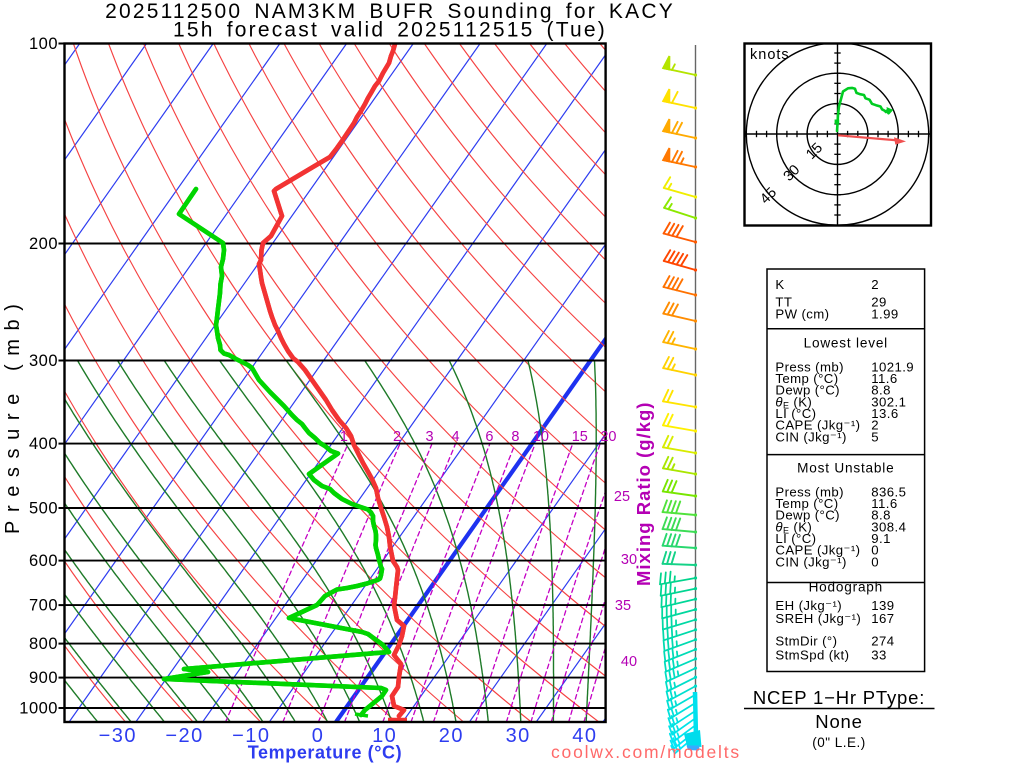  What do you see at coordinates (846, 343) in the screenshot?
I see `svg-text: Lowest level` at bounding box center [846, 343].